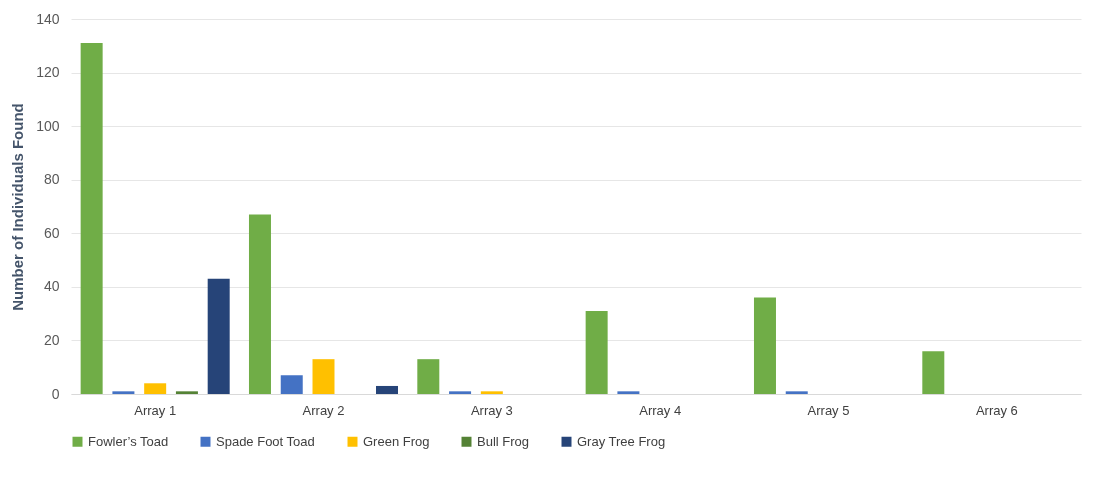  What do you see at coordinates (396, 441) in the screenshot?
I see `legend-label: Green Frog` at bounding box center [396, 441].